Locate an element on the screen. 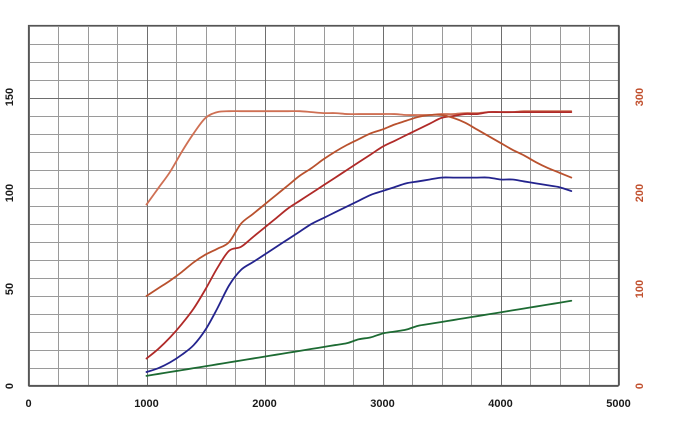 Image resolution: width=673 pixels, height=437 pixels. left-tick-0: 0 is located at coordinates (9, 385).